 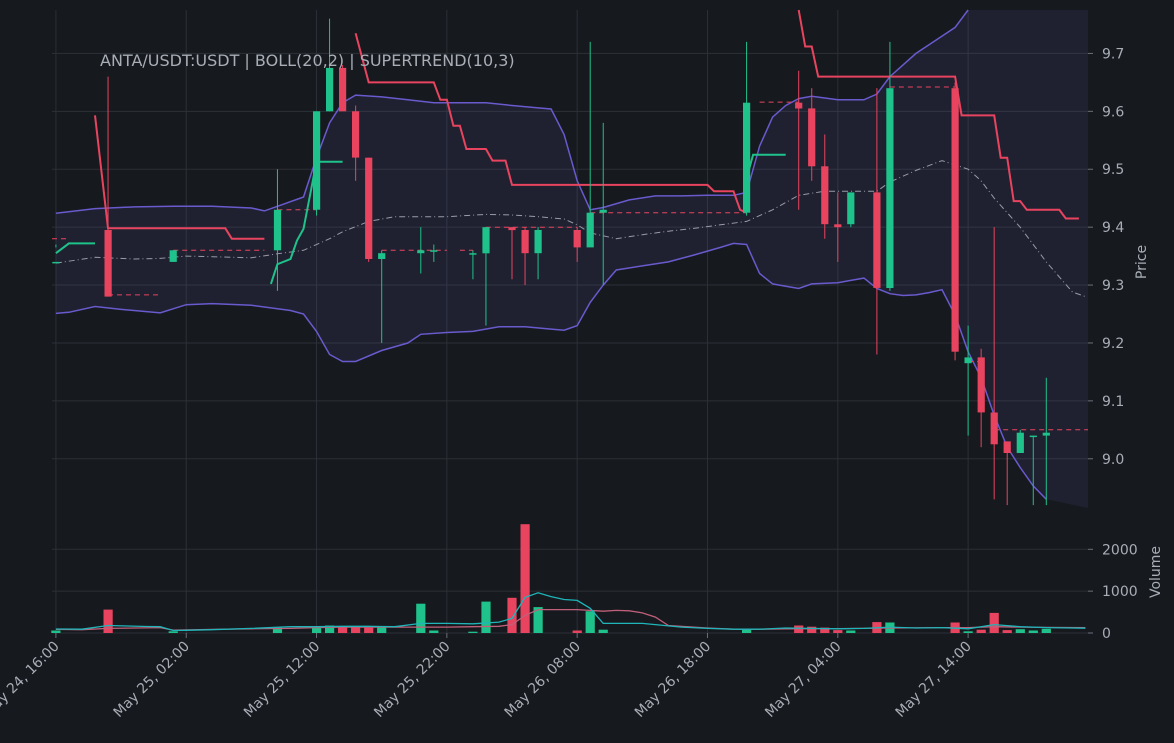 I want to click on volume-tick-label: 2000, so click(x=1120, y=550).